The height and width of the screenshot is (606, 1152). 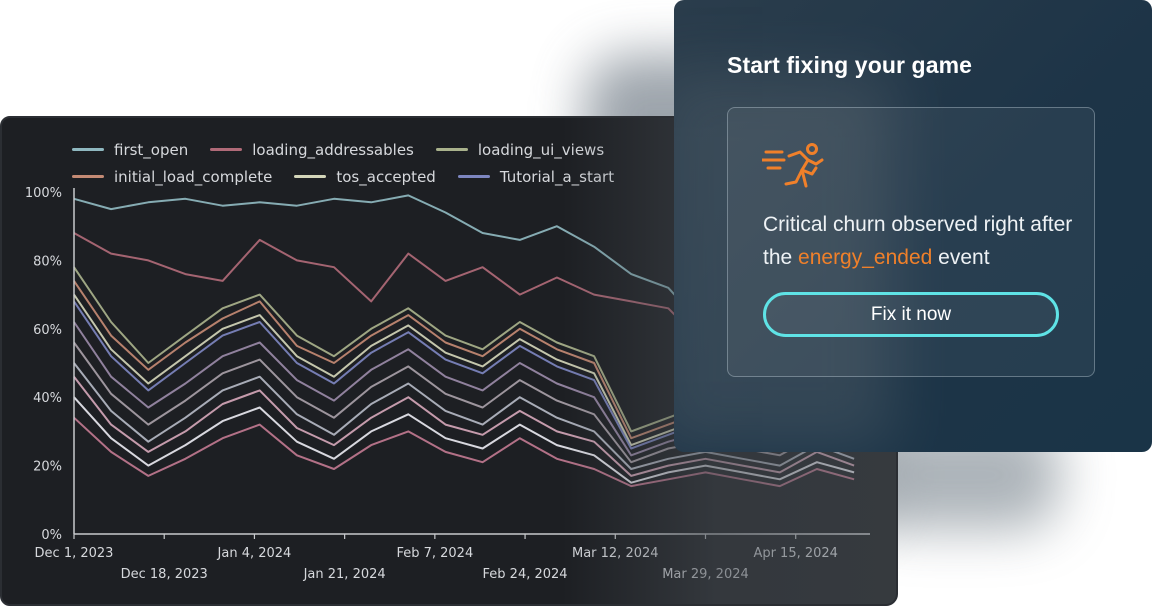 I want to click on legend-label: initial_load_complete, so click(x=193, y=176).